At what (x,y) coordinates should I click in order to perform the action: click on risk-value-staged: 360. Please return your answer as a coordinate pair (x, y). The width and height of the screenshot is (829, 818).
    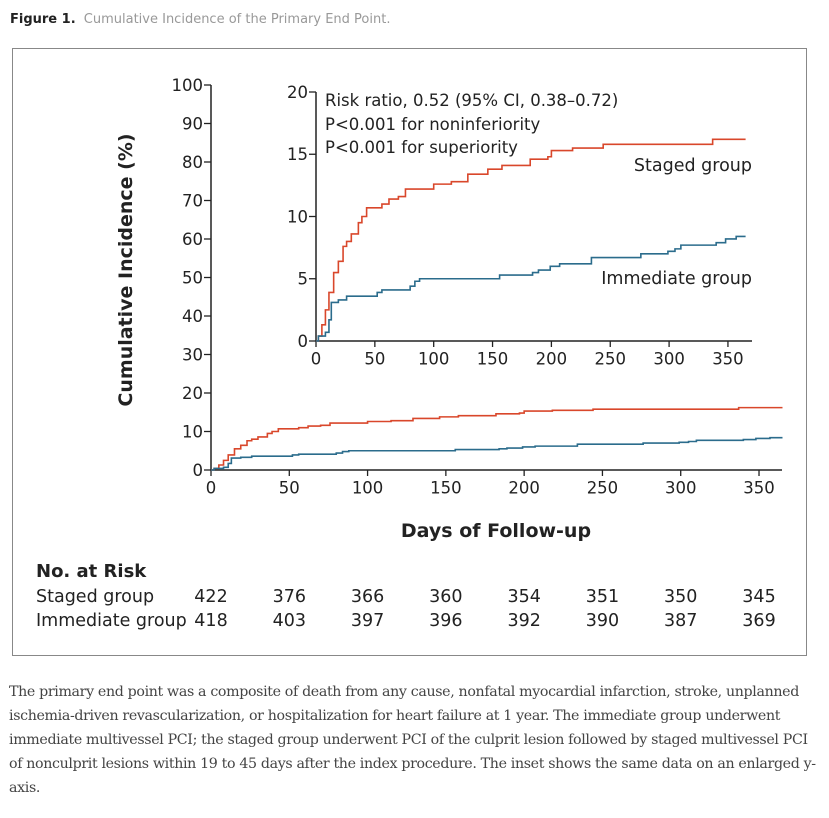
    Looking at the image, I should click on (445, 597).